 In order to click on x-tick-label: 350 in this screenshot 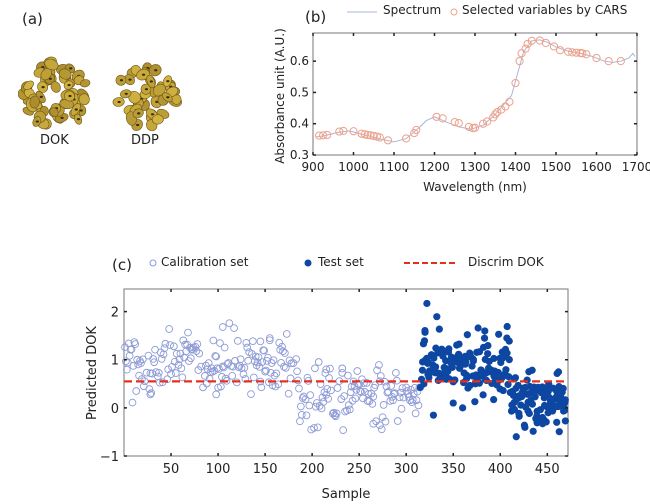, I will do `click(453, 469)`.